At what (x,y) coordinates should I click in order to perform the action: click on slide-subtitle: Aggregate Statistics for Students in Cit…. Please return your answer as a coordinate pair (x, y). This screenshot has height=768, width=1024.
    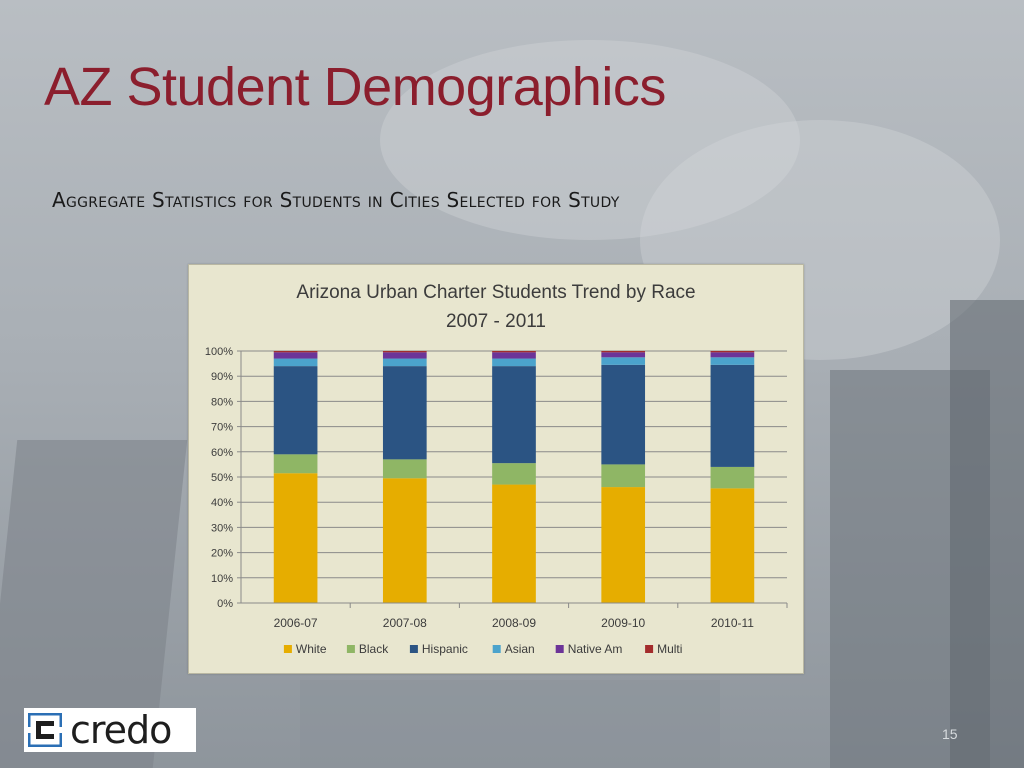
    Looking at the image, I should click on (336, 200).